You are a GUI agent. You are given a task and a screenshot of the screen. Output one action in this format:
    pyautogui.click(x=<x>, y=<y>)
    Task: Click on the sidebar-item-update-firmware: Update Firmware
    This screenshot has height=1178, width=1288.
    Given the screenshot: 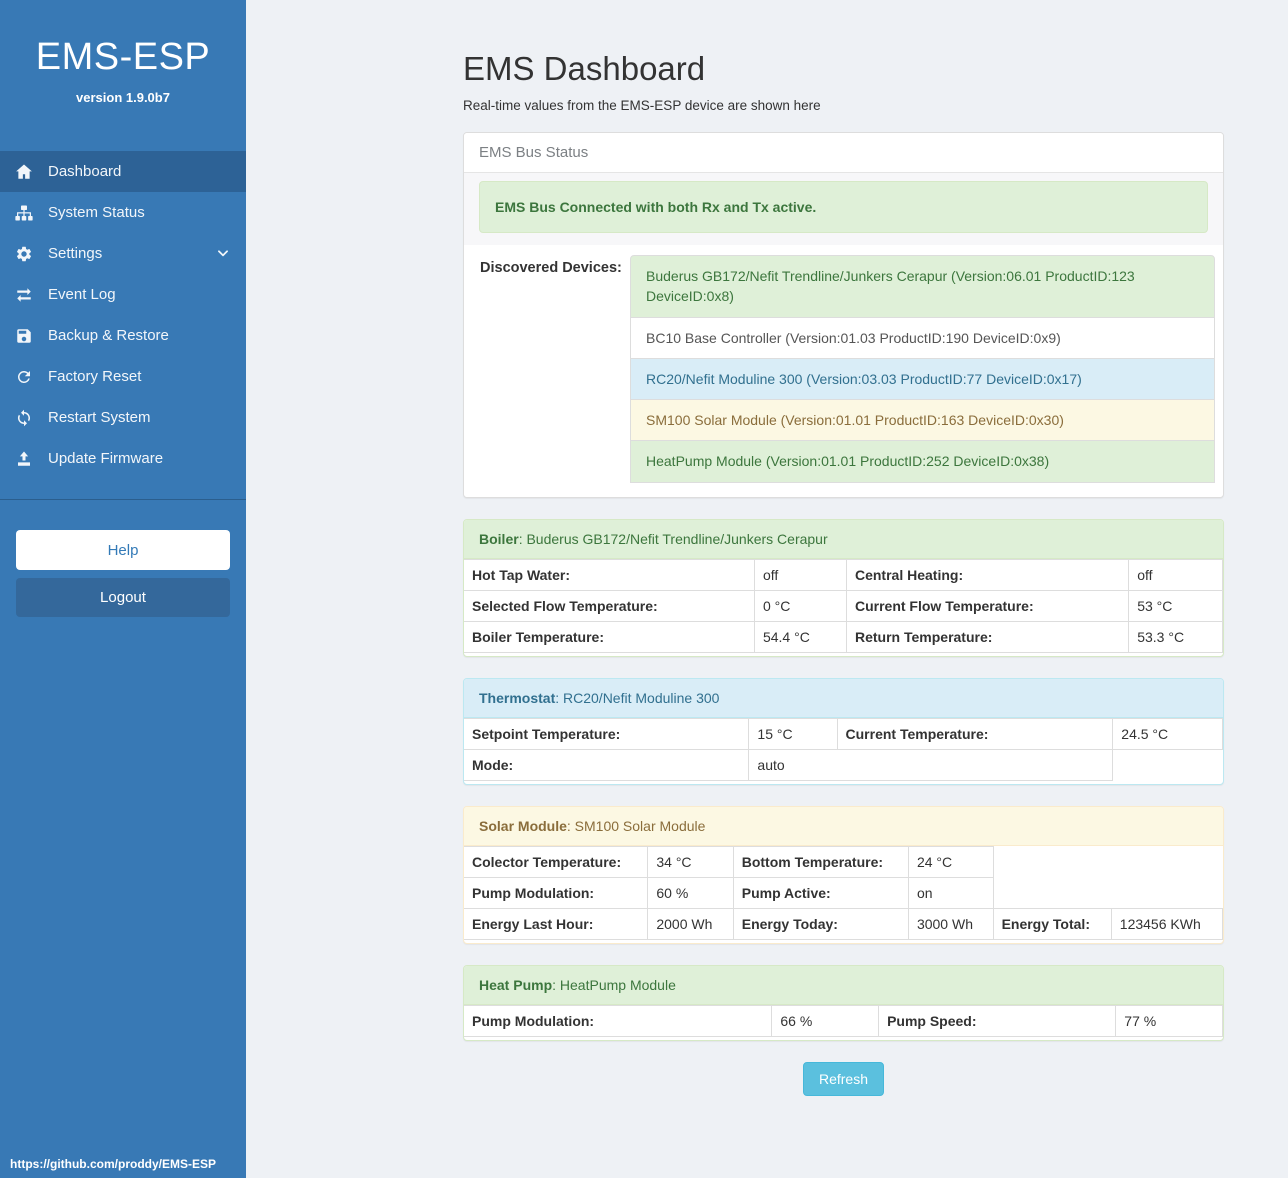 What is the action you would take?
    pyautogui.click(x=123, y=458)
    